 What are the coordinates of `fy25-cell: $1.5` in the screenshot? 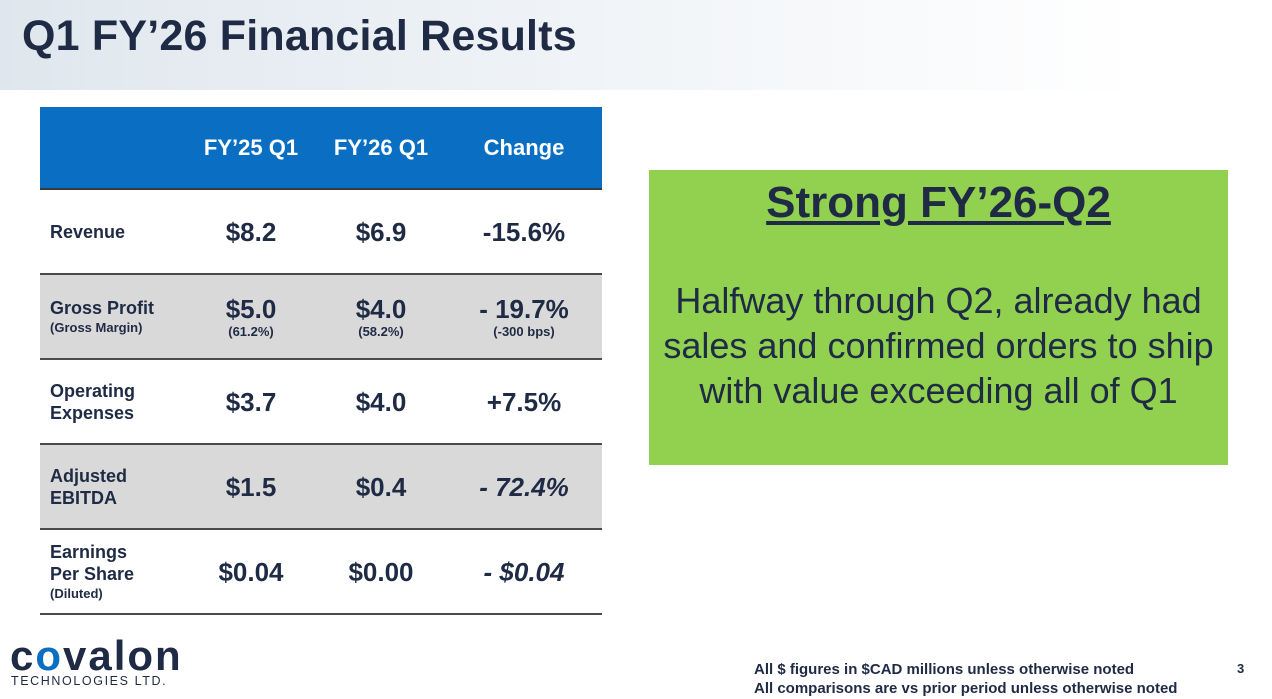 It's located at (251, 487).